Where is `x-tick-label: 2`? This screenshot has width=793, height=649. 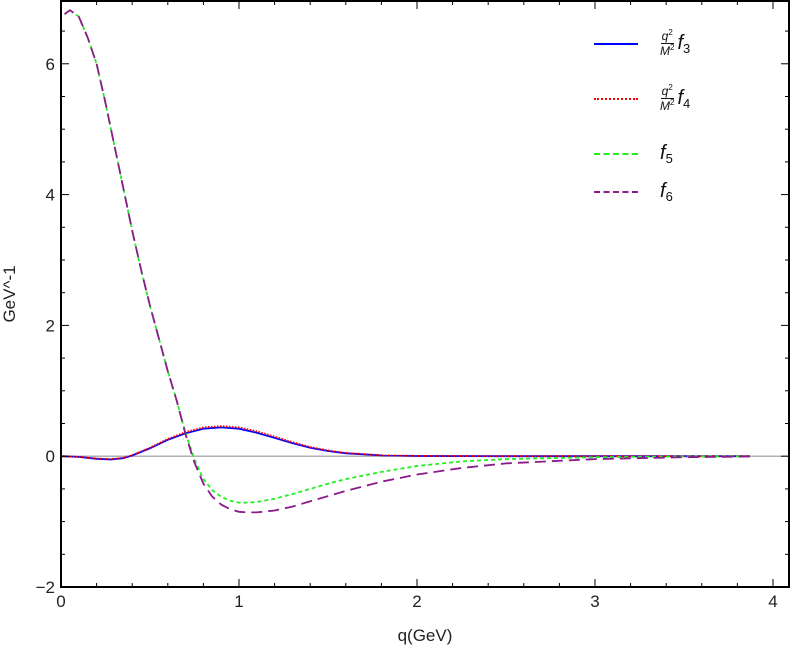
x-tick-label: 2 is located at coordinates (416, 601).